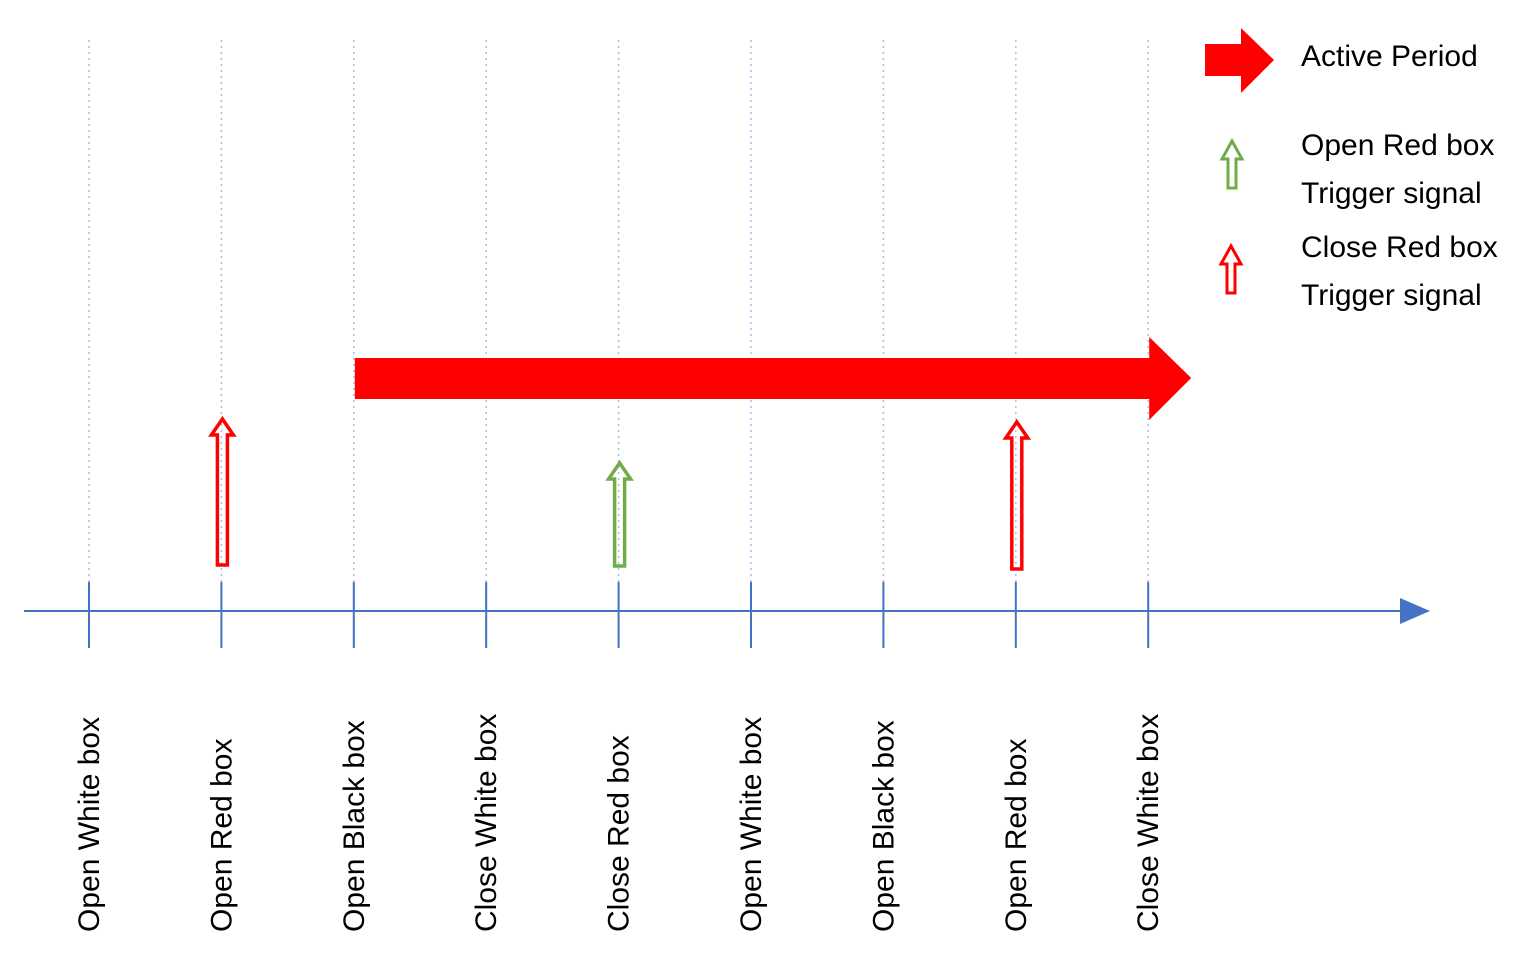 Image resolution: width=1526 pixels, height=955 pixels. I want to click on legend-close-trigger-line2: Trigger signal, so click(1391, 295).